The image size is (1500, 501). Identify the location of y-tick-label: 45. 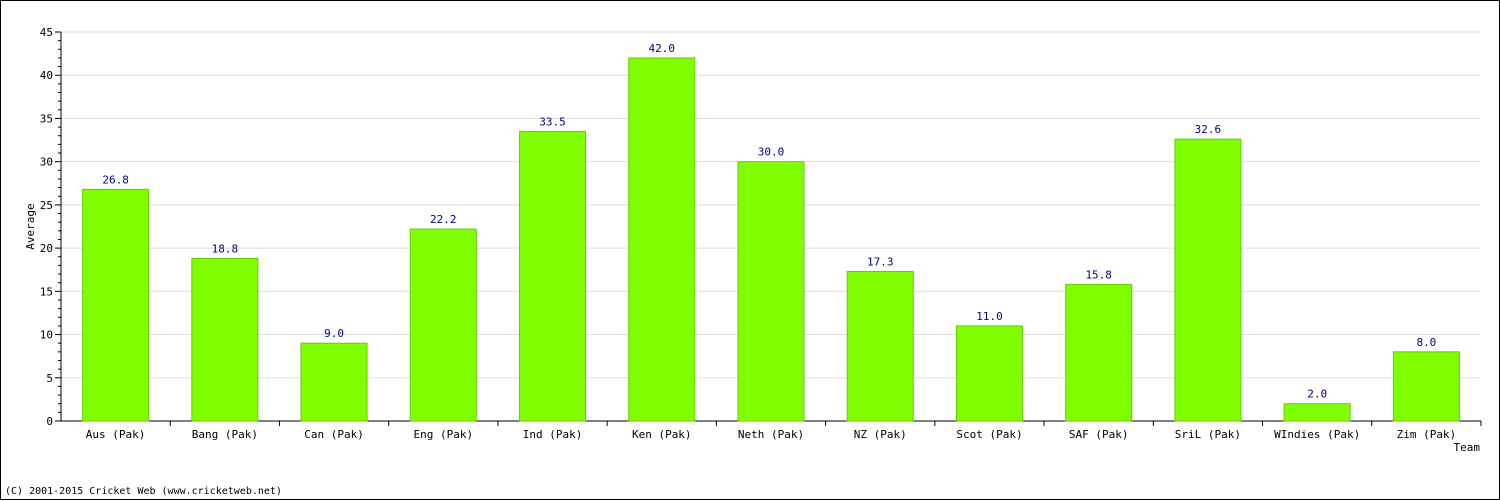
(46, 32).